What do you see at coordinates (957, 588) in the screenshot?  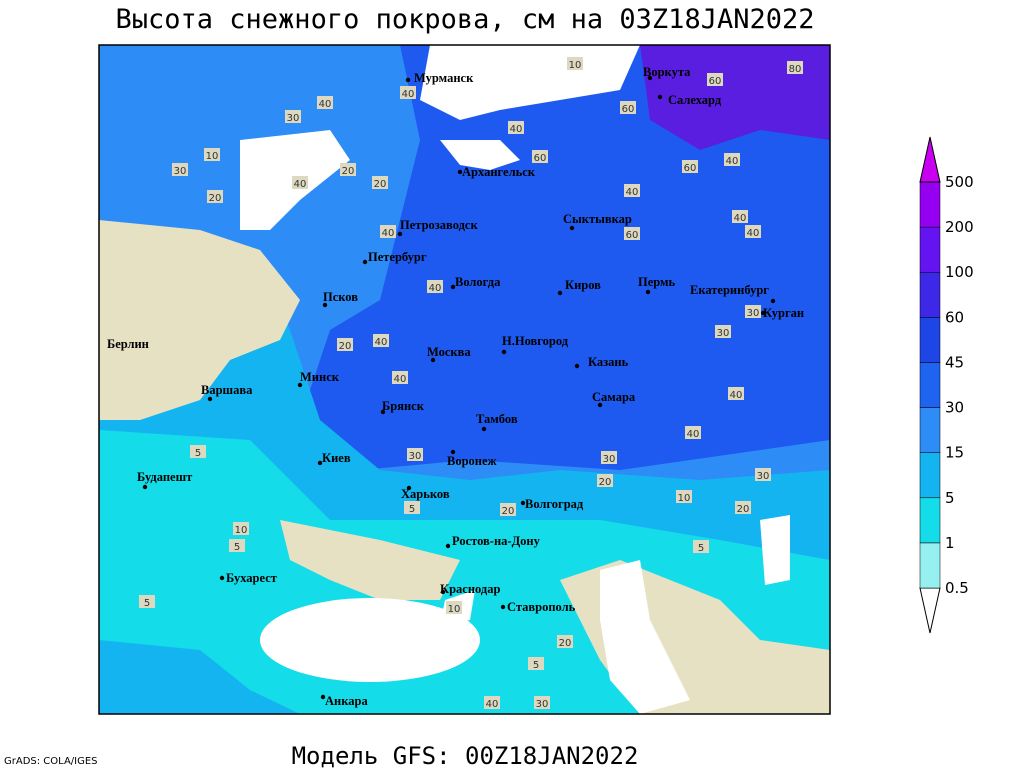 I see `colorbar-label: 0.5` at bounding box center [957, 588].